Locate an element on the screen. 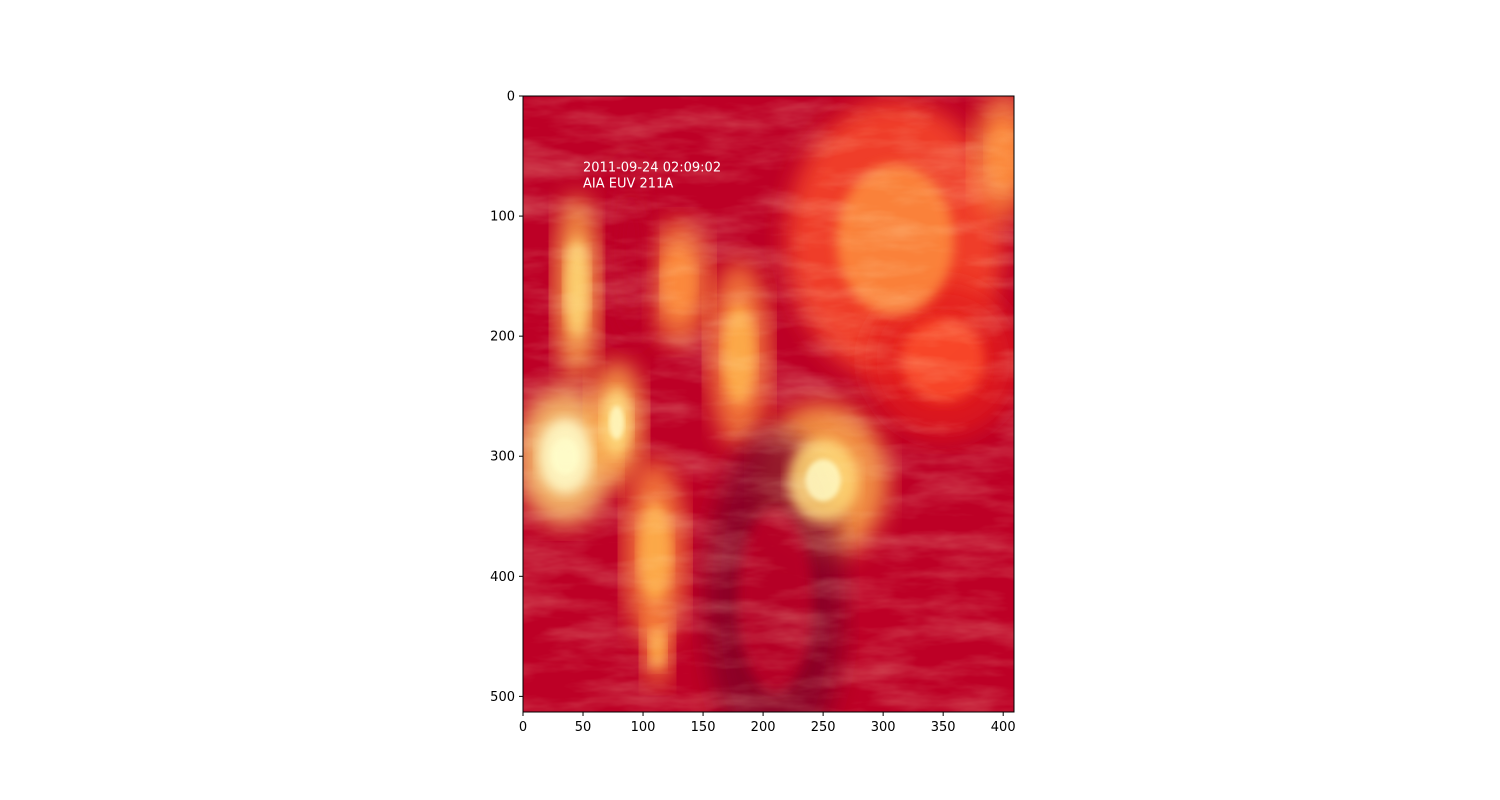  y-tick-label: 400 is located at coordinates (502, 577).